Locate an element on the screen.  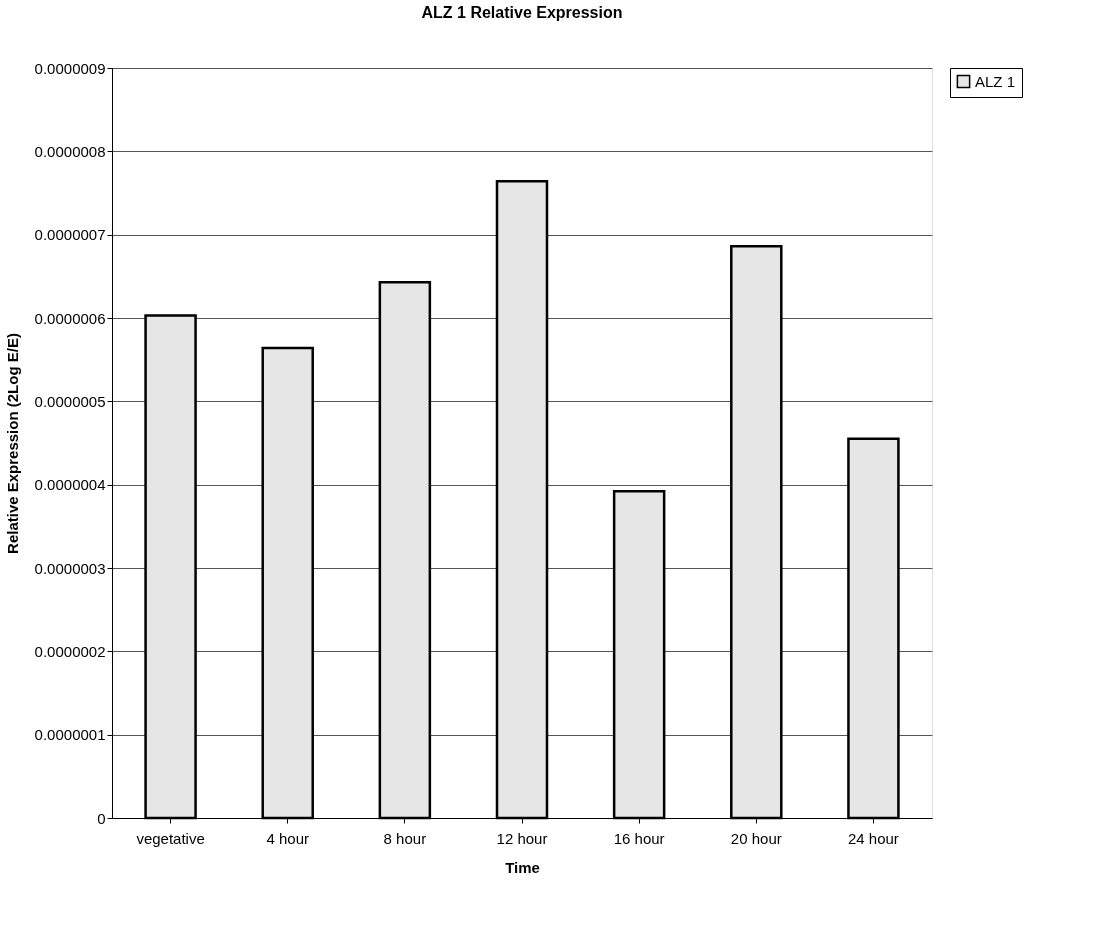
x-tick-label: 20 hour is located at coordinates (756, 838).